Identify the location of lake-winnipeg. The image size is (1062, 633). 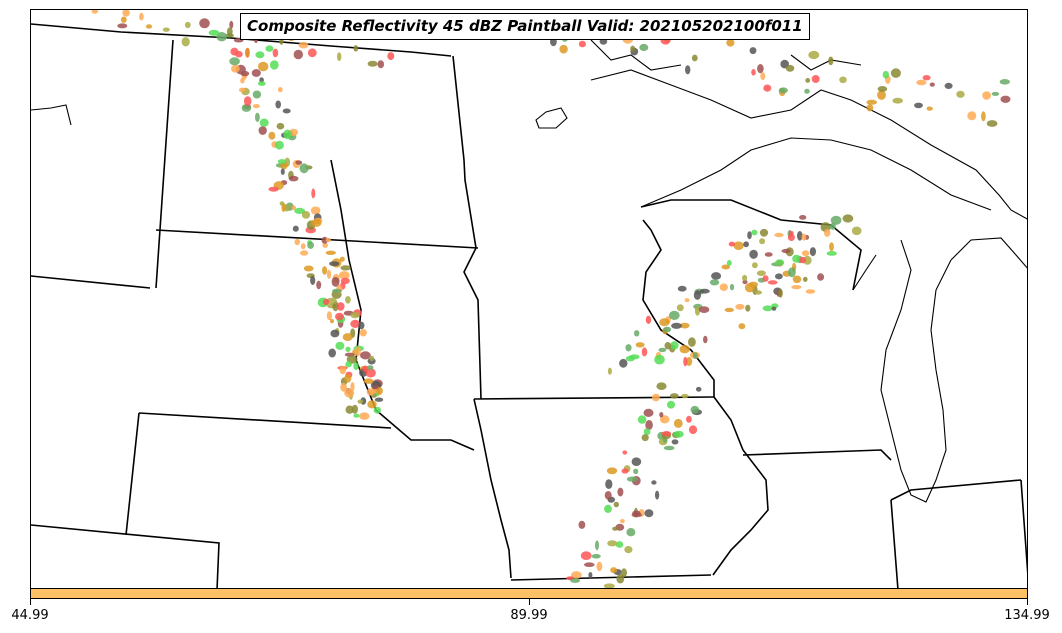
(551, 118).